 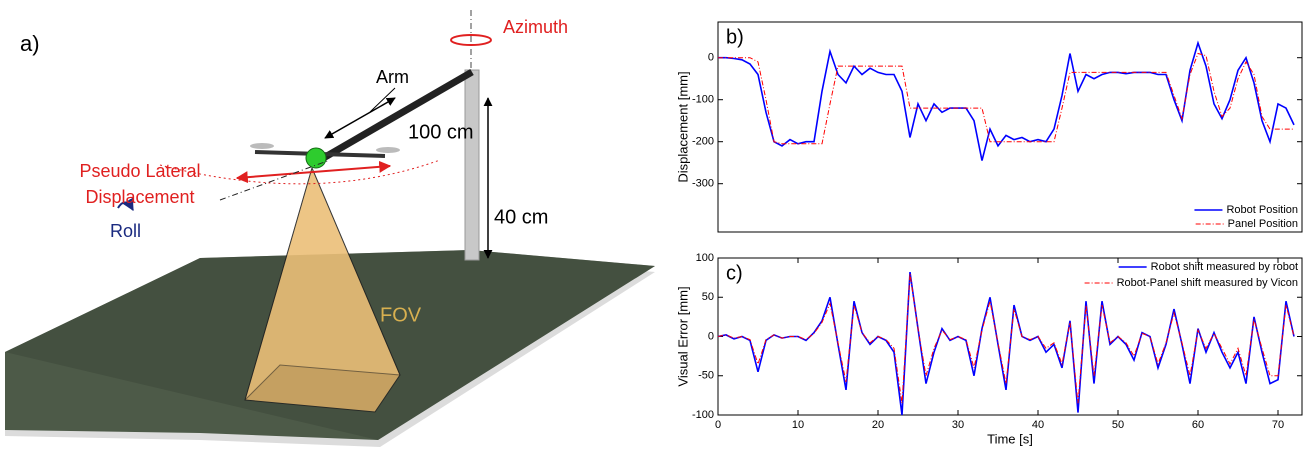 I want to click on legend-label: Panel Position, so click(x=1263, y=224).